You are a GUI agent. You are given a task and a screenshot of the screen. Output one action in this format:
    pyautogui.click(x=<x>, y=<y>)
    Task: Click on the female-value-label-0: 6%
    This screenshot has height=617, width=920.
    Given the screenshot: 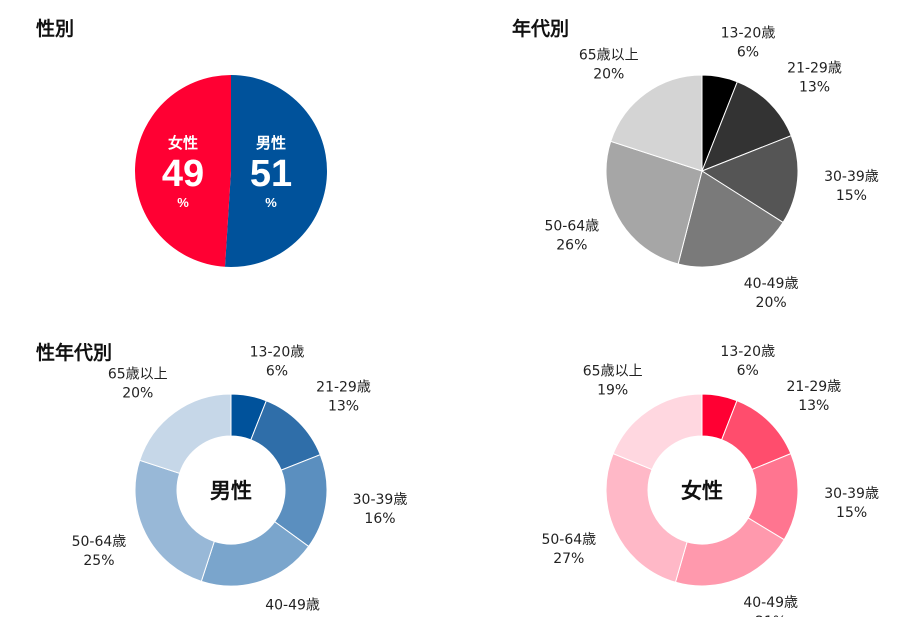 What is the action you would take?
    pyautogui.click(x=748, y=371)
    